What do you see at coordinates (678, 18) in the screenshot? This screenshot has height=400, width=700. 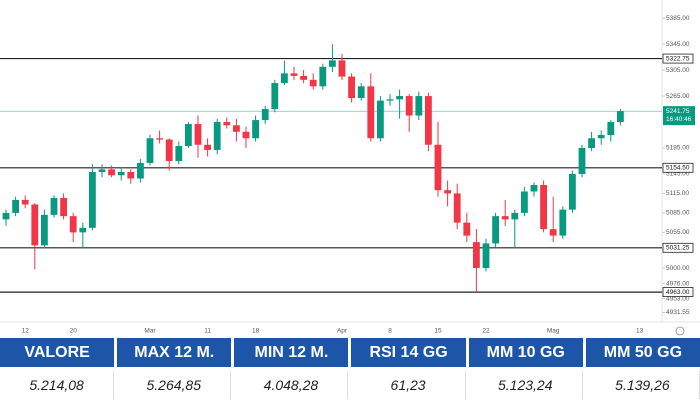 I see `y-tick-label: 5385.00` at bounding box center [678, 18].